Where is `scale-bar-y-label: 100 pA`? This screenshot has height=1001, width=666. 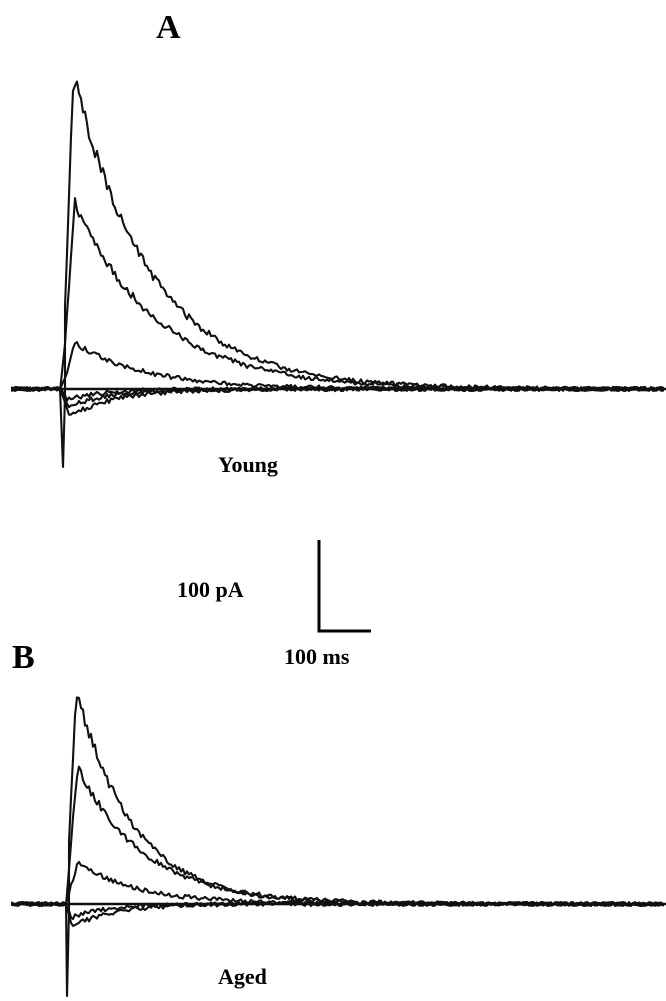 scale-bar-y-label: 100 pA is located at coordinates (210, 589).